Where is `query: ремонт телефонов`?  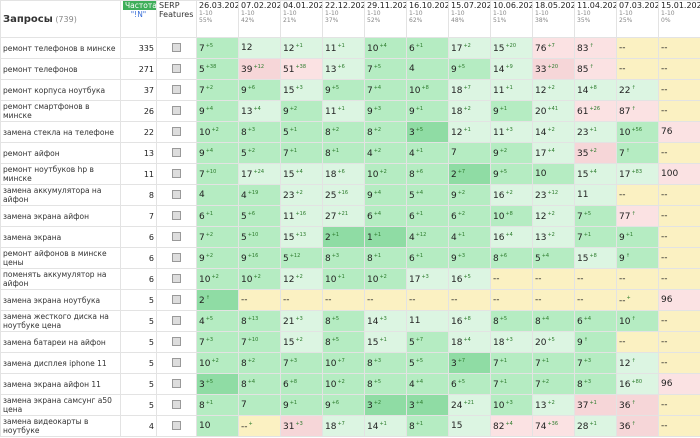 query: ремонт телефонов is located at coordinates (40, 69).